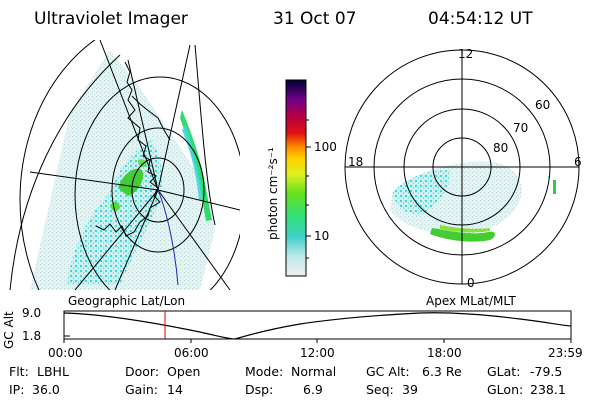  I want to click on status-value: Normal, so click(314, 371).